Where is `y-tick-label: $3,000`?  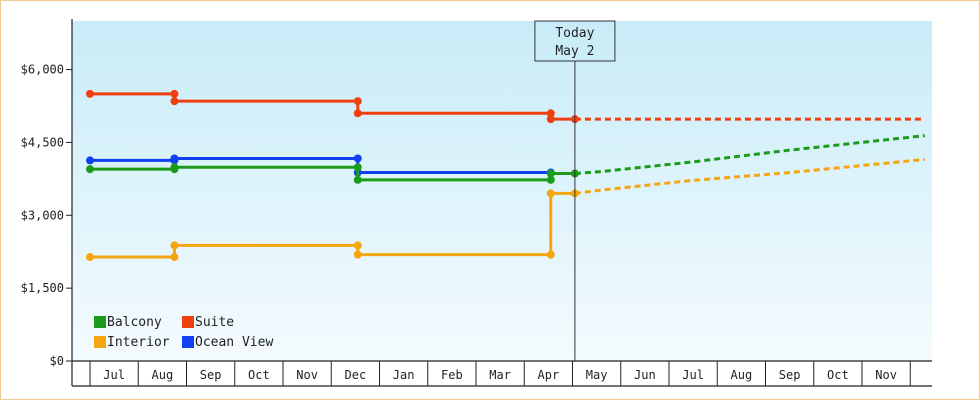 y-tick-label: $3,000 is located at coordinates (42, 215).